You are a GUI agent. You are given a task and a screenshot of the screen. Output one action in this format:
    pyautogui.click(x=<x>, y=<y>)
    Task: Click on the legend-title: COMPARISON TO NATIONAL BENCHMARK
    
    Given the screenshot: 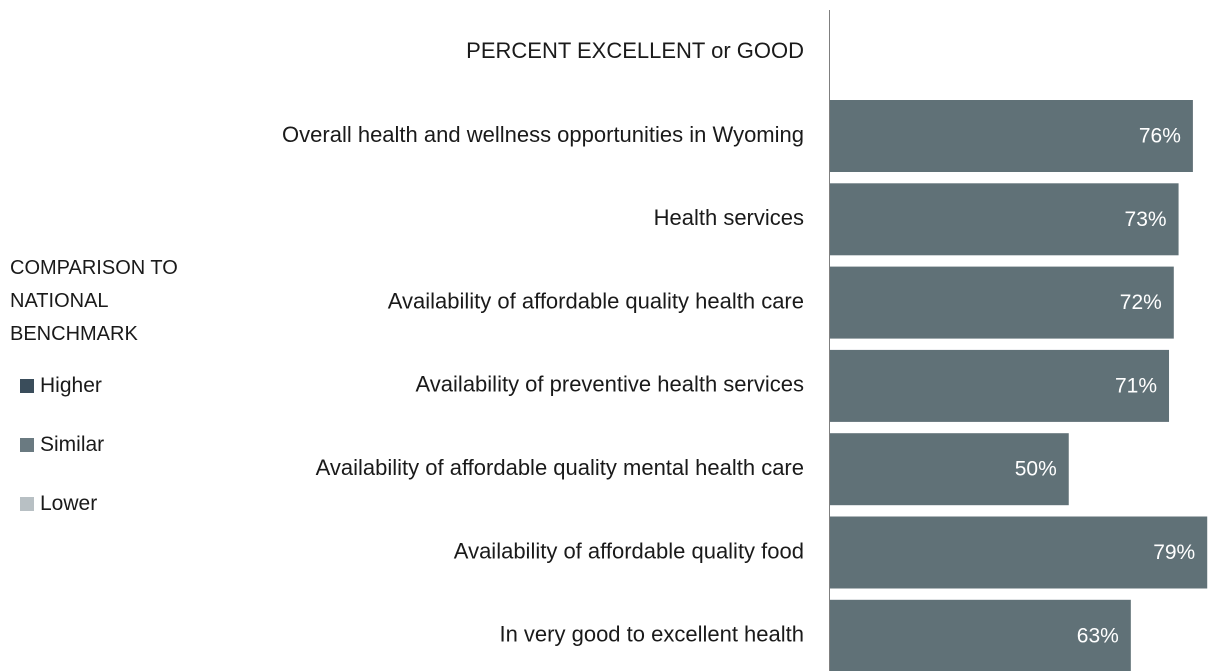 What is the action you would take?
    pyautogui.click(x=94, y=301)
    